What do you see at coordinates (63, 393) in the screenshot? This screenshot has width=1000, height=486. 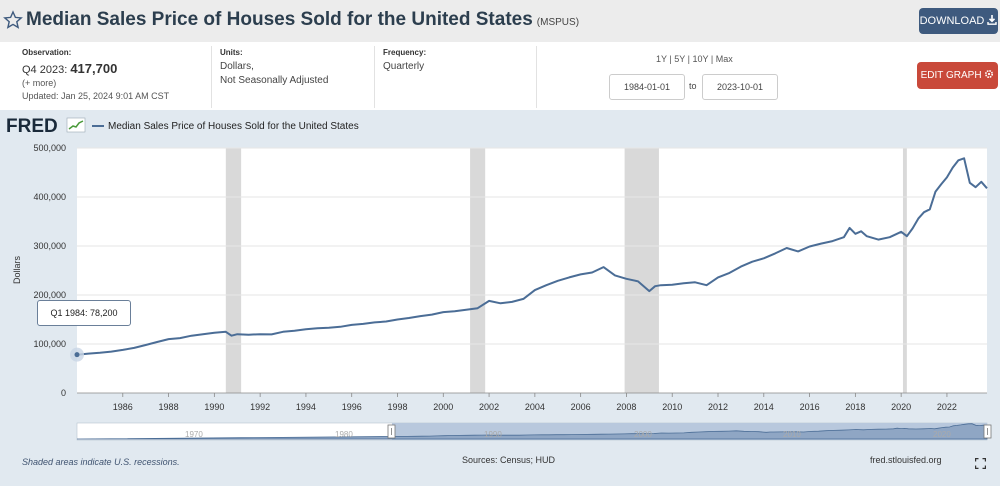 I see `y-tick-label: 0` at bounding box center [63, 393].